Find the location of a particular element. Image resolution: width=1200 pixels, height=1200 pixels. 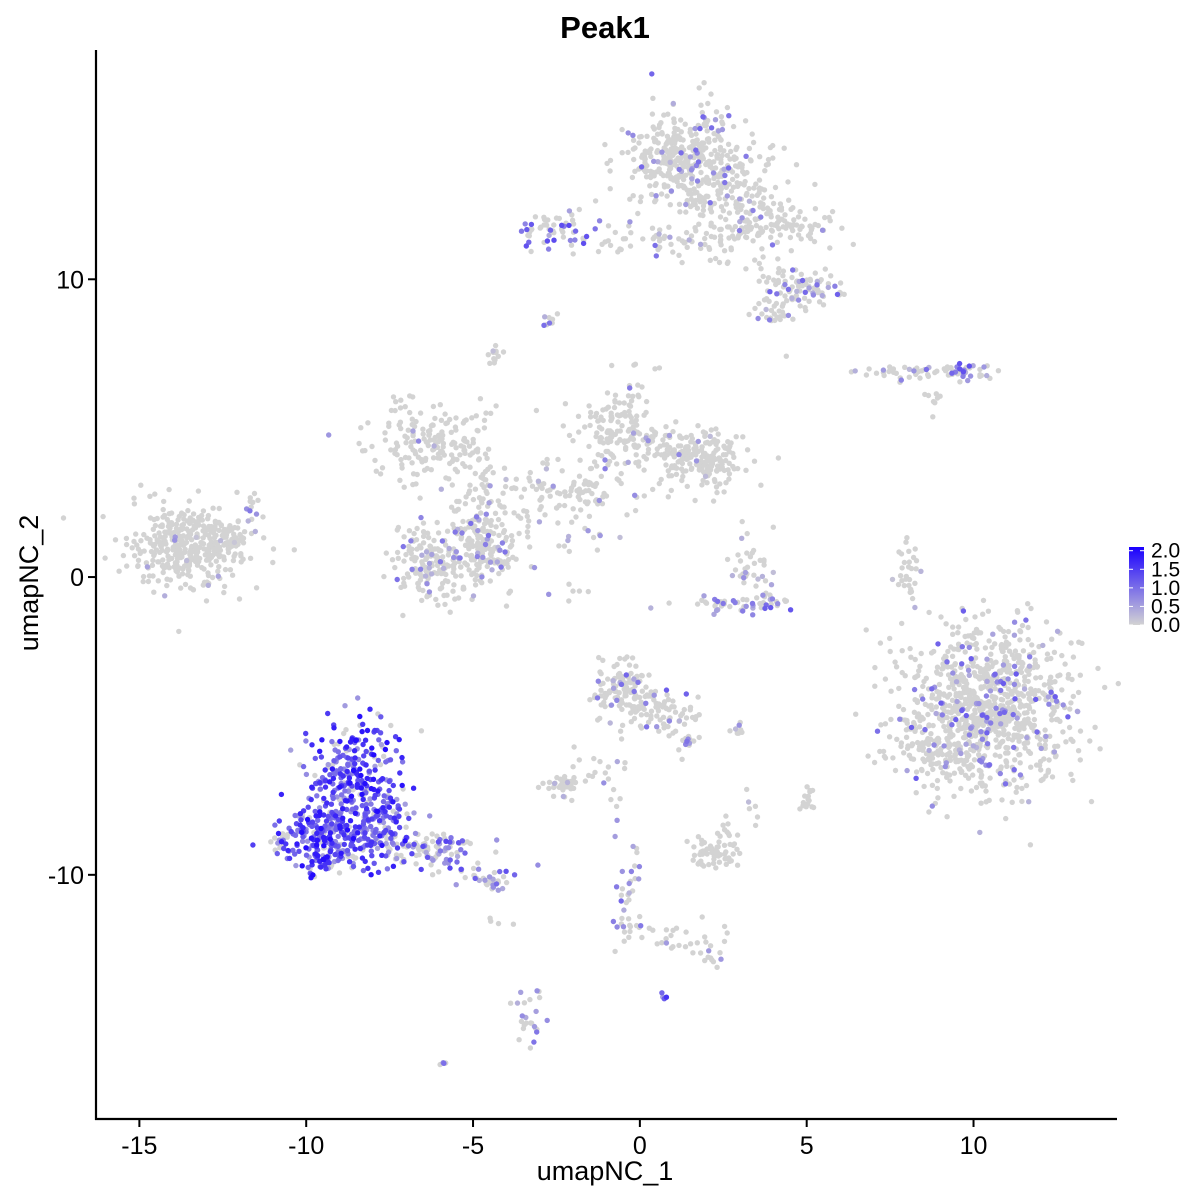

x-axis-title: umapNC_1 is located at coordinates (605, 1171).